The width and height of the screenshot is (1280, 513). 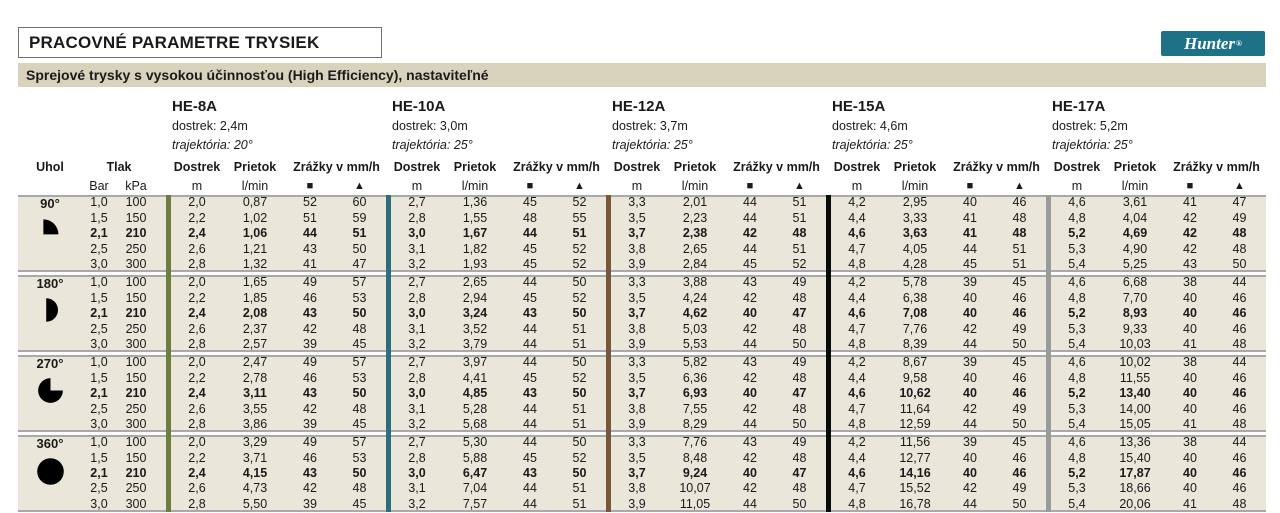 I want to click on pressure-kpa-cell: 210, so click(x=136, y=473).